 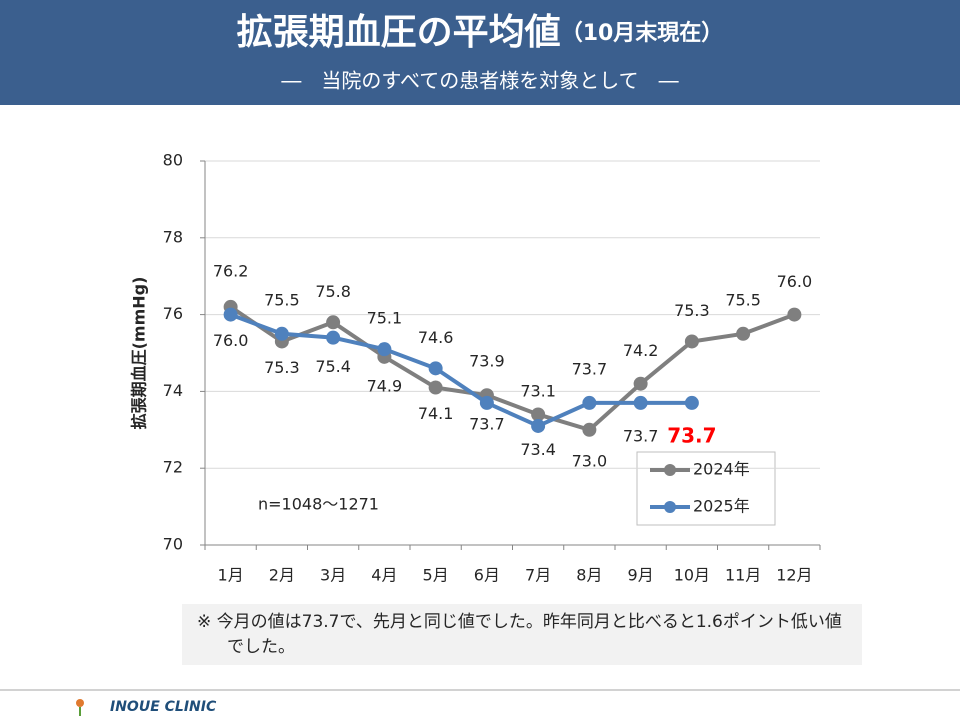 I want to click on legend-label: 2024年, so click(x=721, y=469).